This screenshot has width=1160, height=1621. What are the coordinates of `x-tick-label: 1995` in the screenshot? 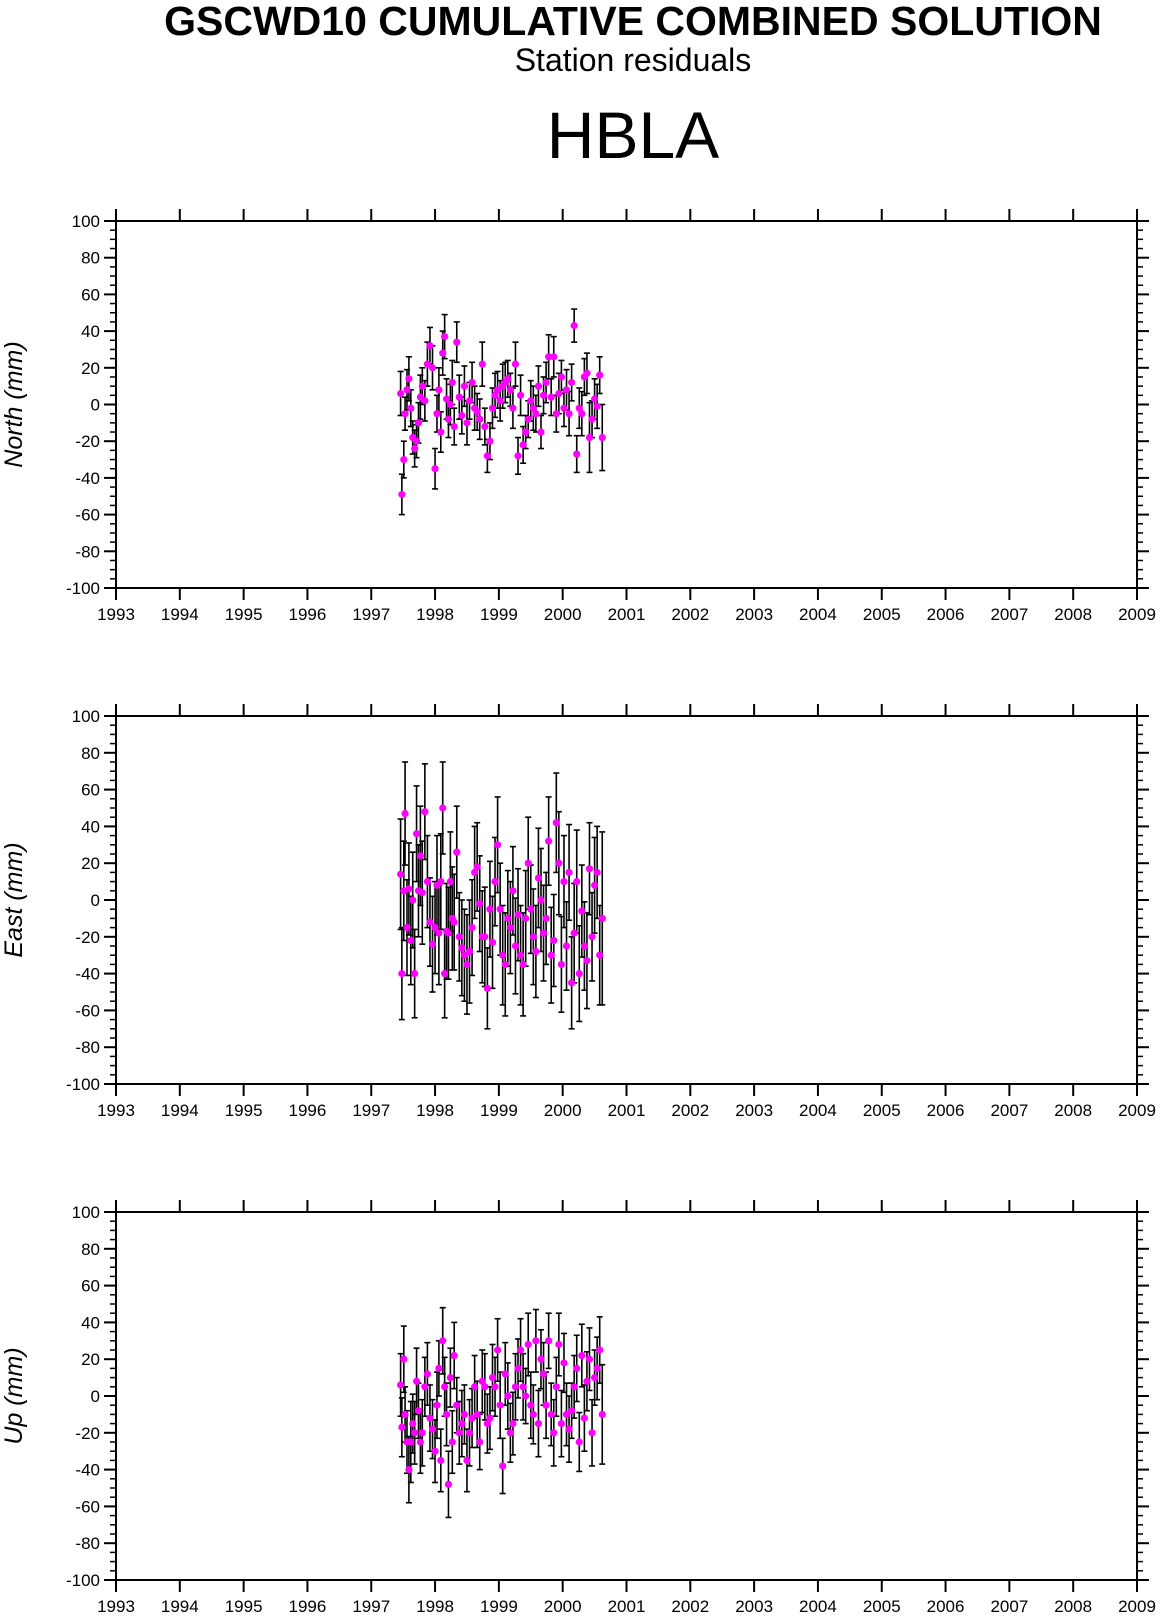 It's located at (244, 1110).